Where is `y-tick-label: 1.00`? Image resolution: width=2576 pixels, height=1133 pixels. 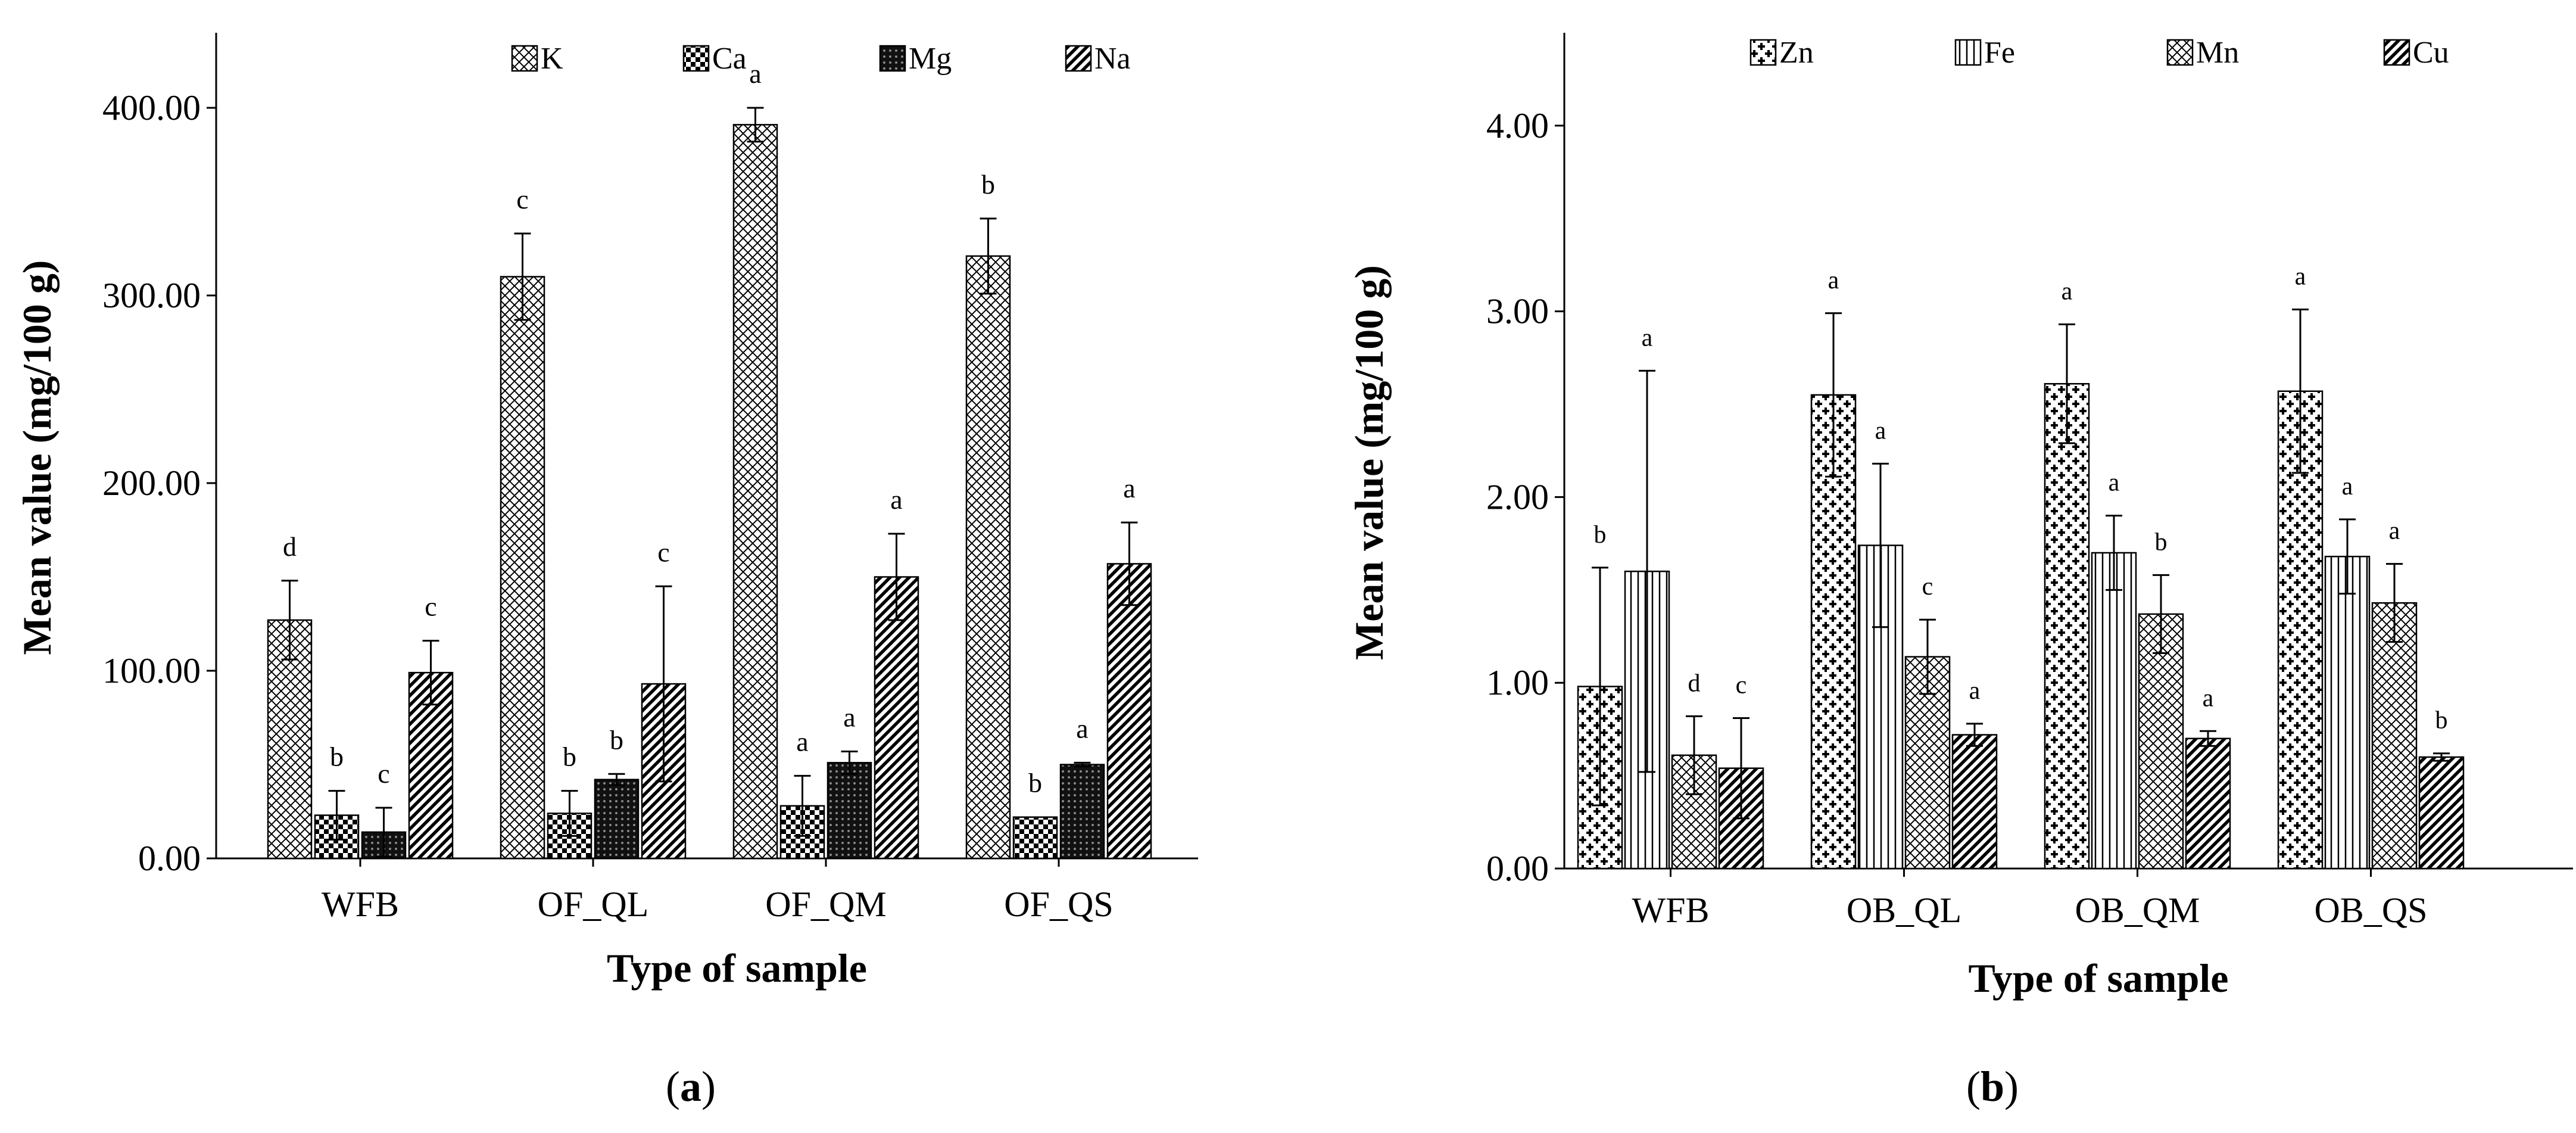
y-tick-label: 1.00 is located at coordinates (1517, 682).